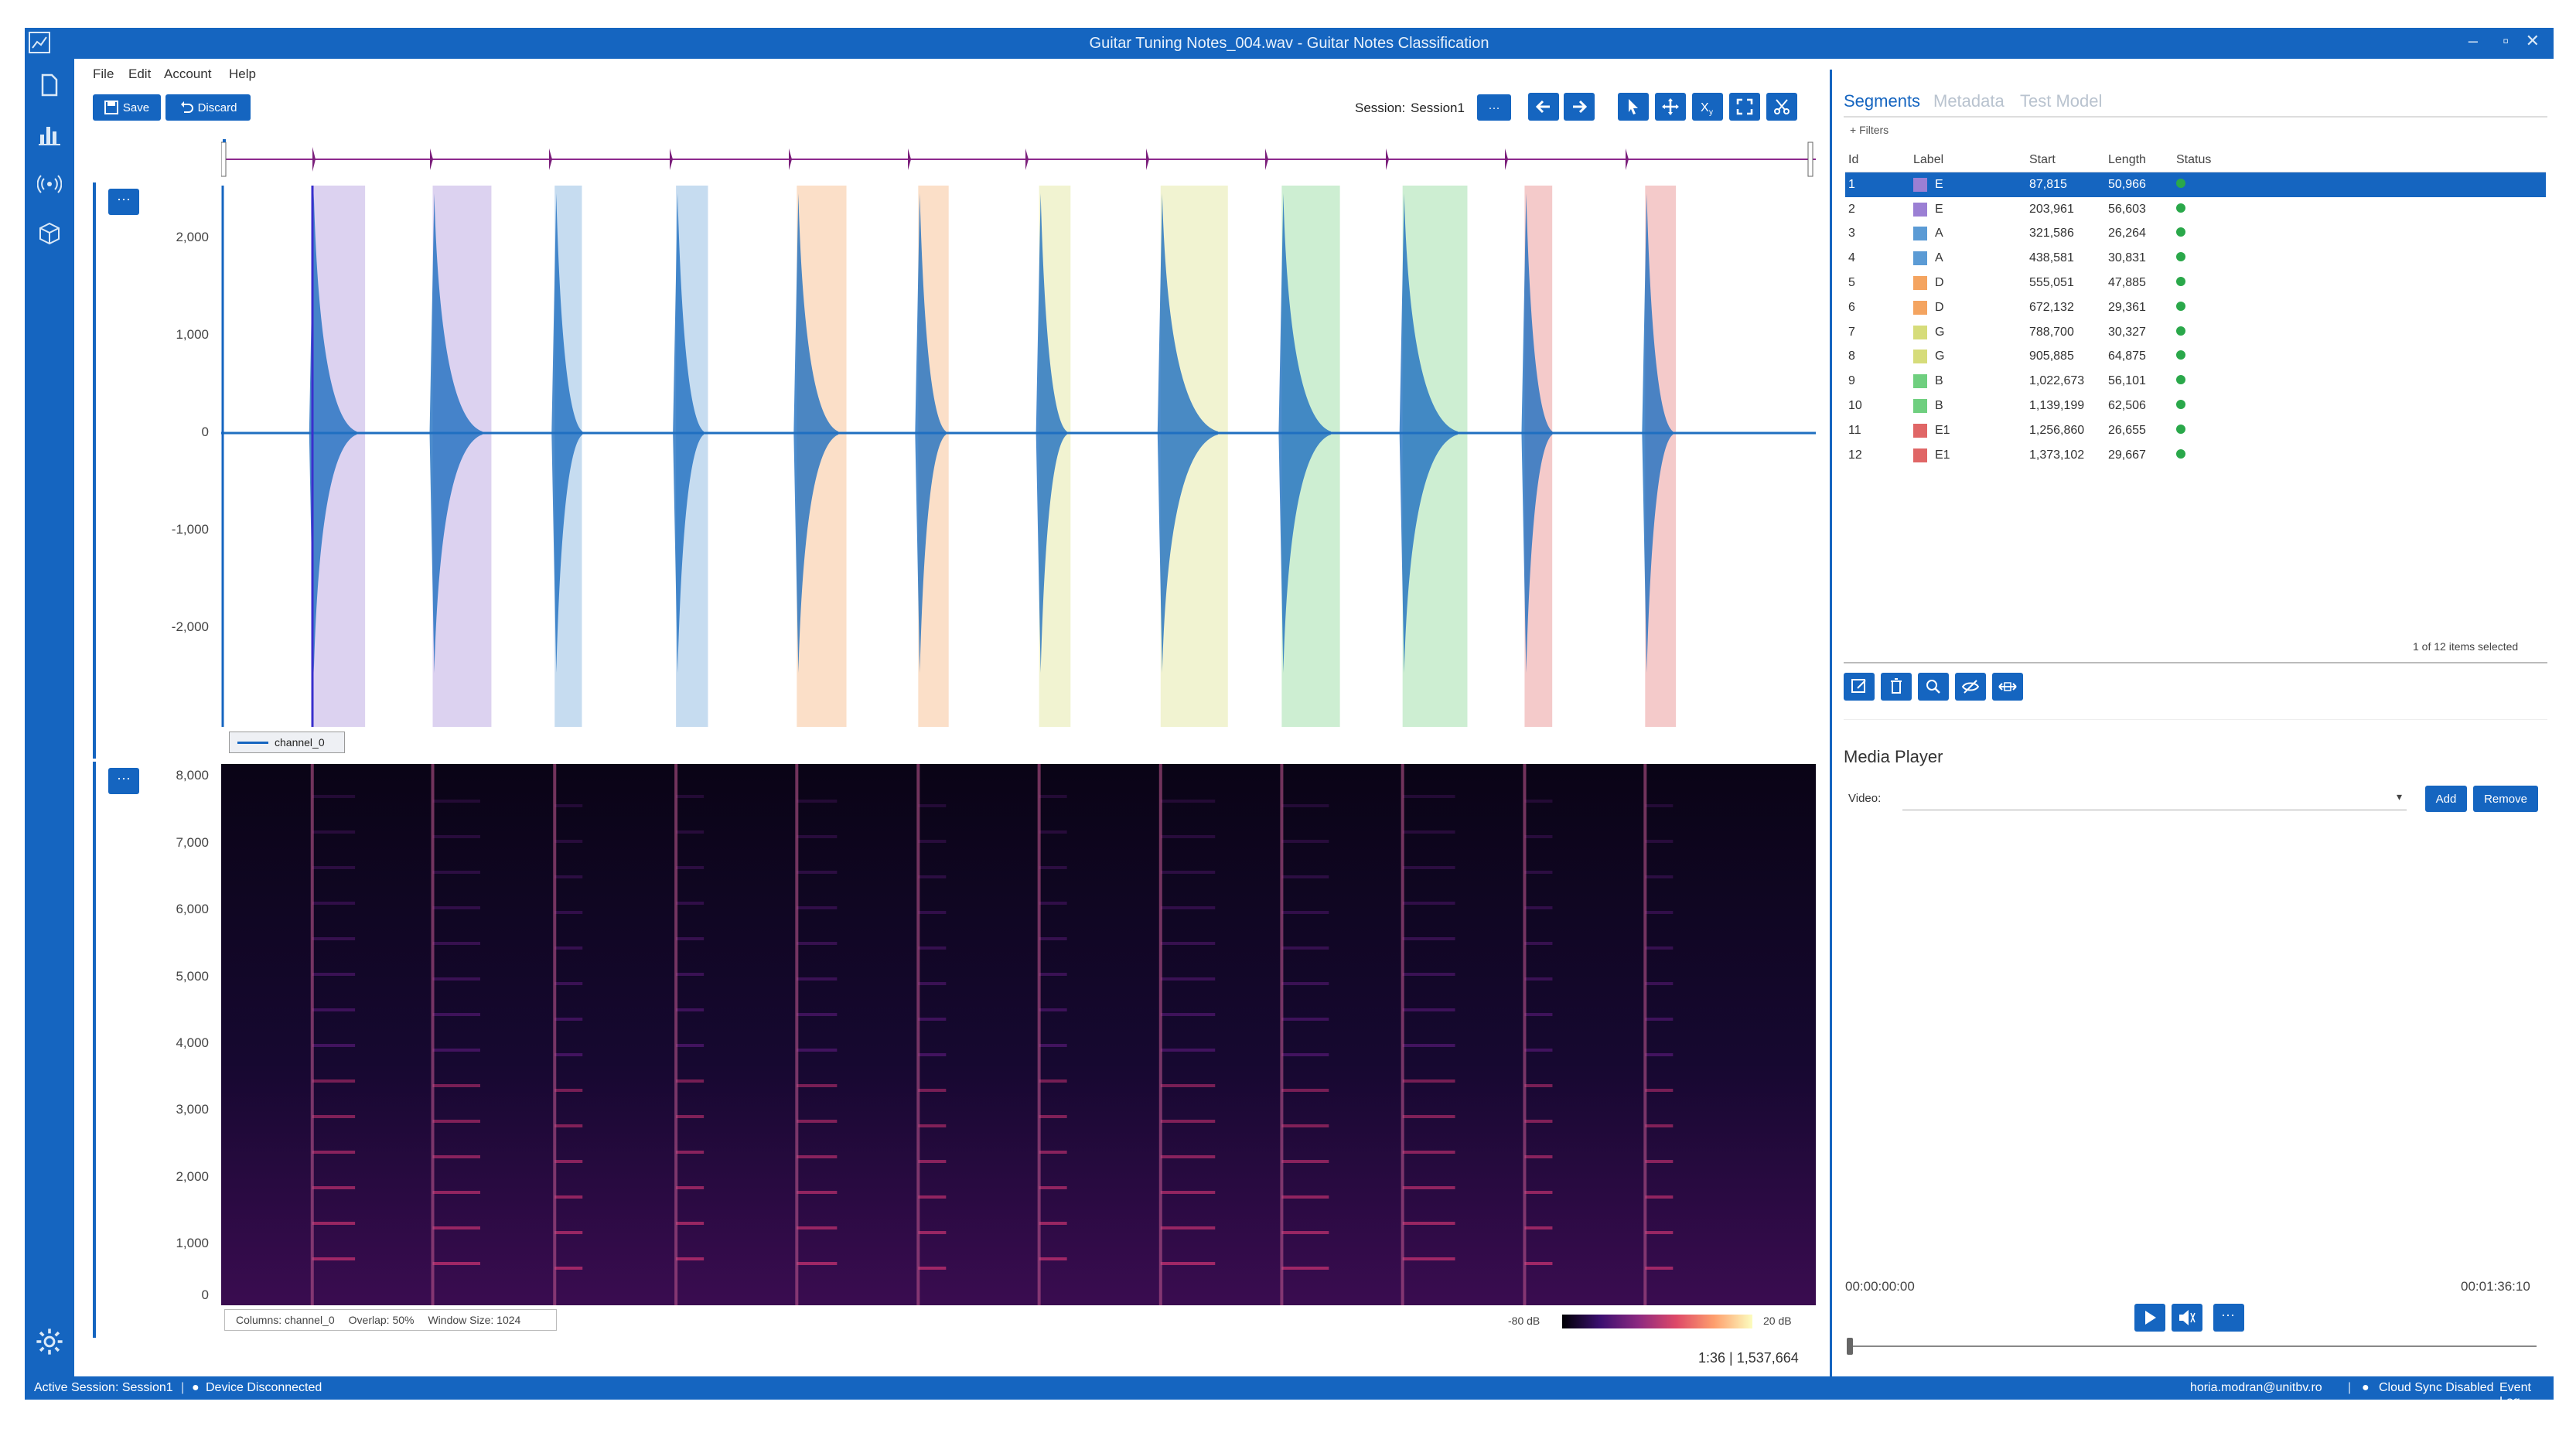 The height and width of the screenshot is (1429, 2576). I want to click on spectrogram-more-button: ···, so click(124, 781).